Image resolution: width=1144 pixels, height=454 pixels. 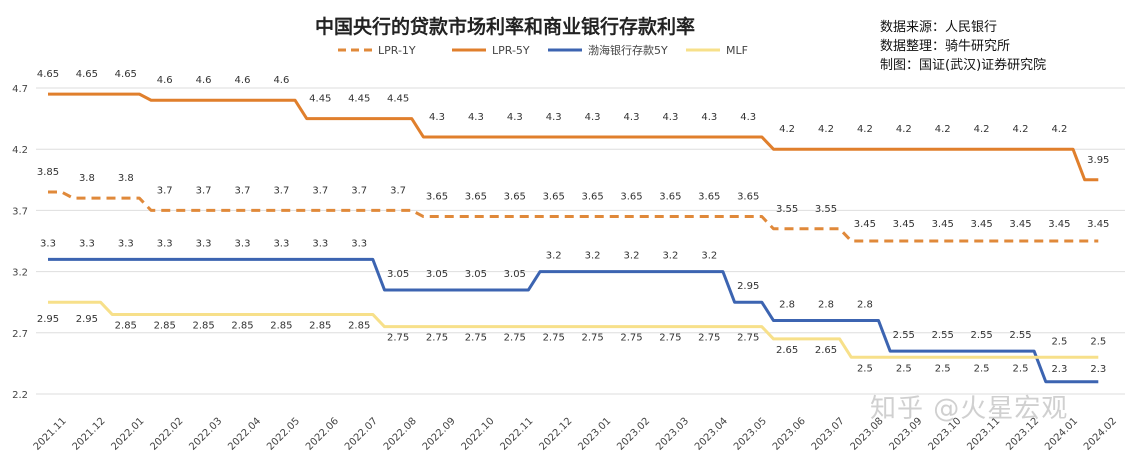 I want to click on x-tick-label: 2022.01, so click(x=128, y=434).